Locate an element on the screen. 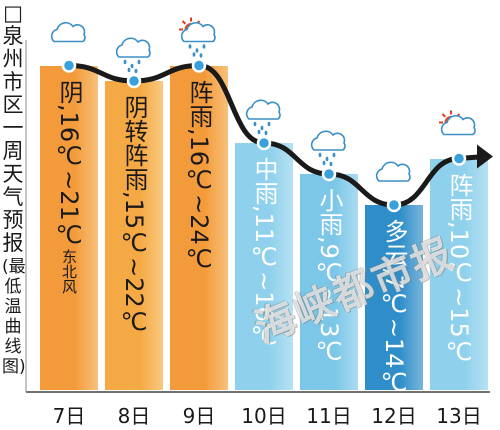 Image resolution: width=500 pixels, height=430 pixels. bar-label-1: 阴,16℃~21℃东北风 is located at coordinates (69, 186).